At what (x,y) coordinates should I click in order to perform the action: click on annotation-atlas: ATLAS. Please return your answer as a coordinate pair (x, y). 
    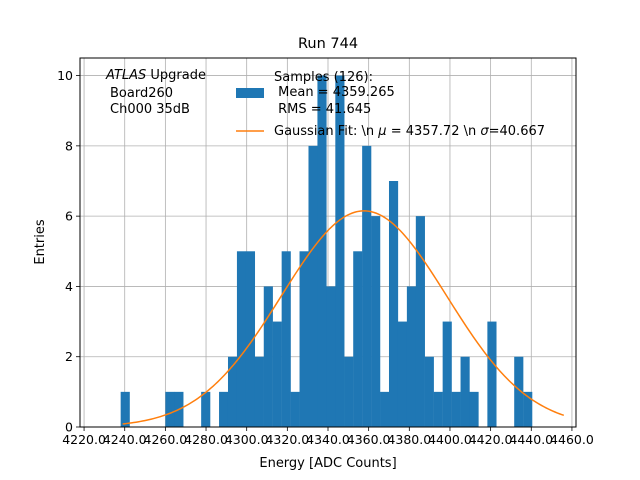
    Looking at the image, I should click on (125, 75).